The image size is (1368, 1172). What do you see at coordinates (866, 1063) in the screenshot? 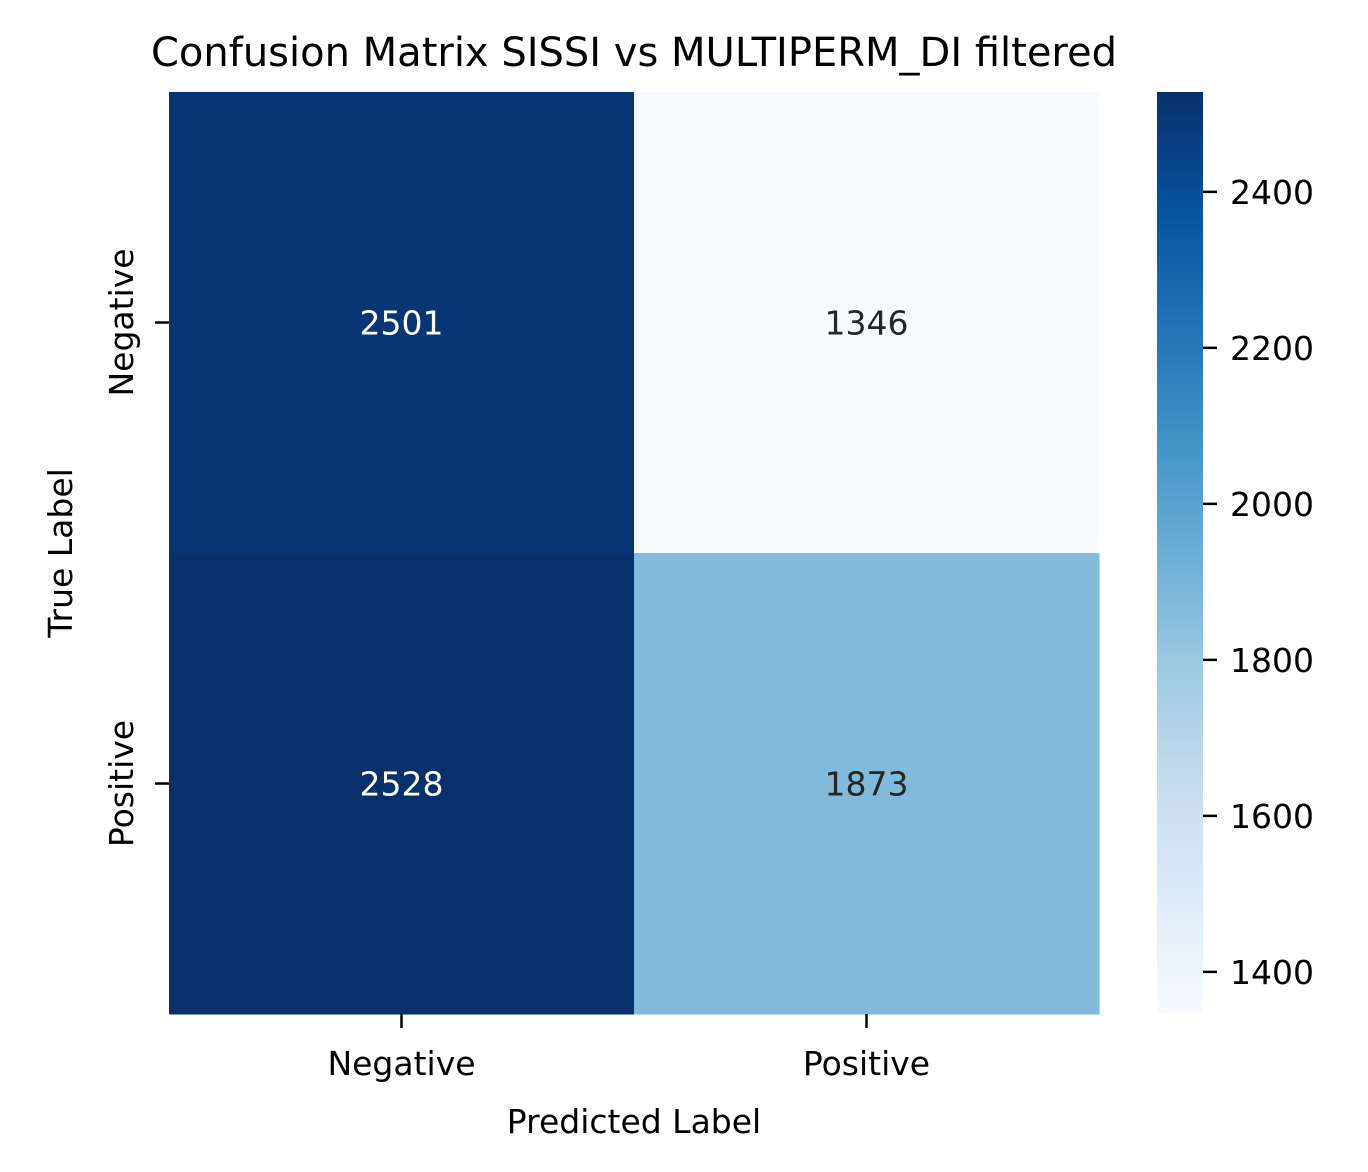
I see `x-tick-label: Positive` at bounding box center [866, 1063].